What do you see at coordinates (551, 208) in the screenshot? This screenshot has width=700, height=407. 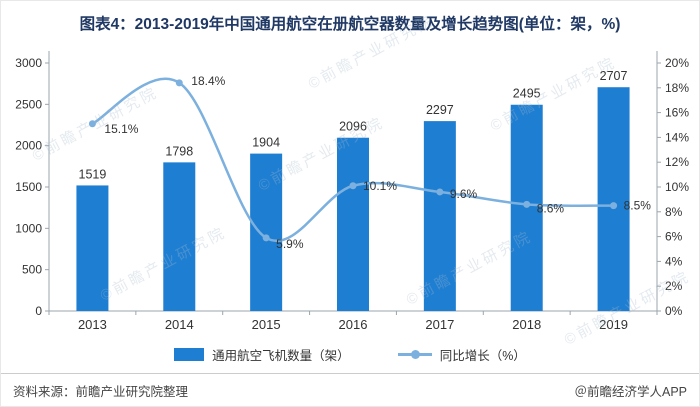 I see `growth-value-label: 8.6%` at bounding box center [551, 208].